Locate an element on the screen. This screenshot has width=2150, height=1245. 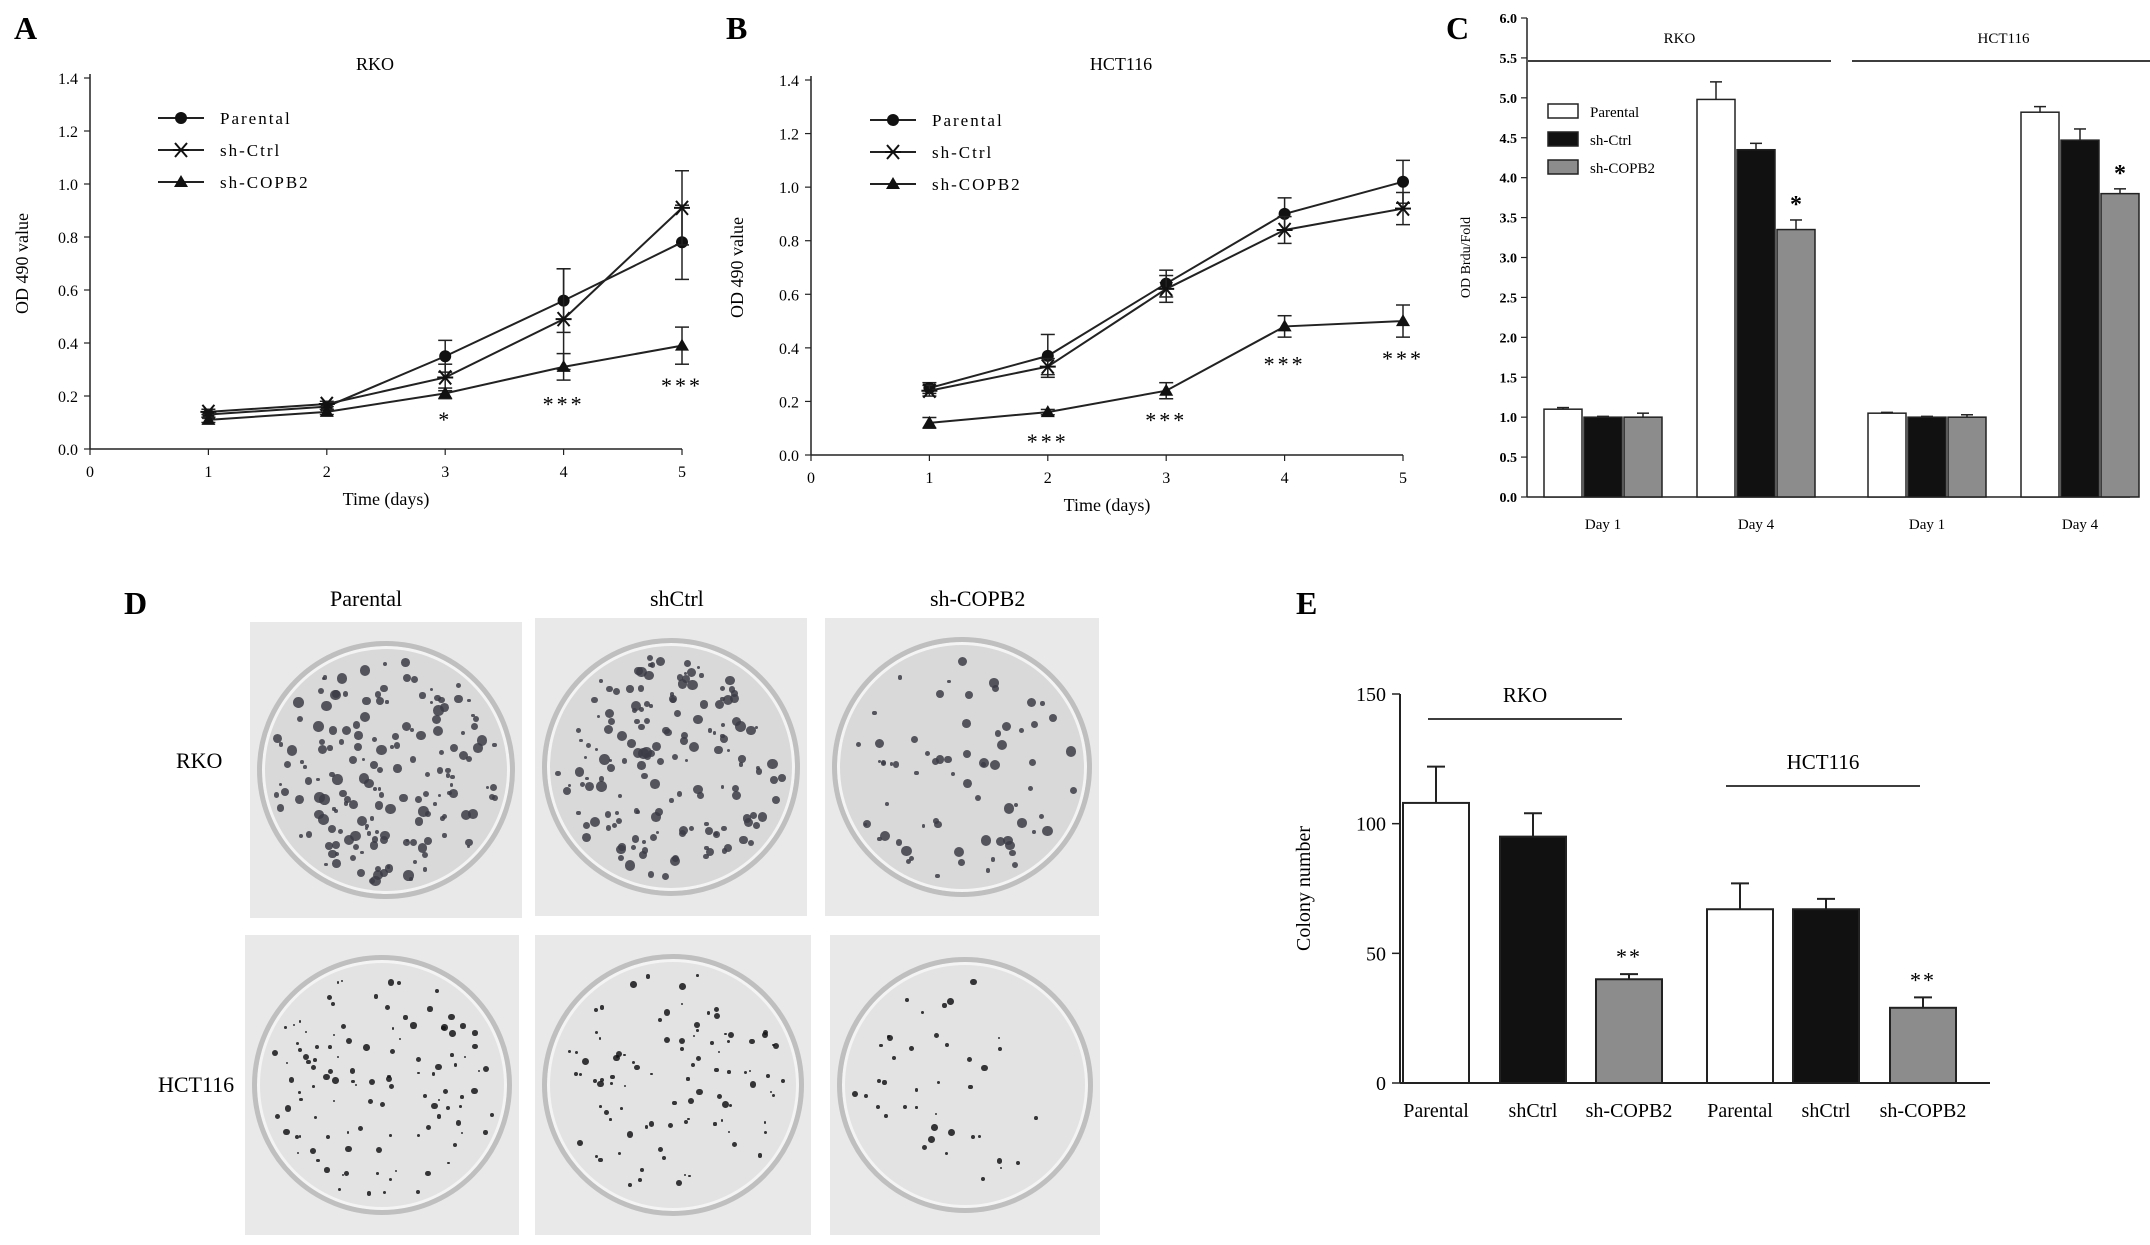
panel-letter-e: E is located at coordinates (1307, 603).